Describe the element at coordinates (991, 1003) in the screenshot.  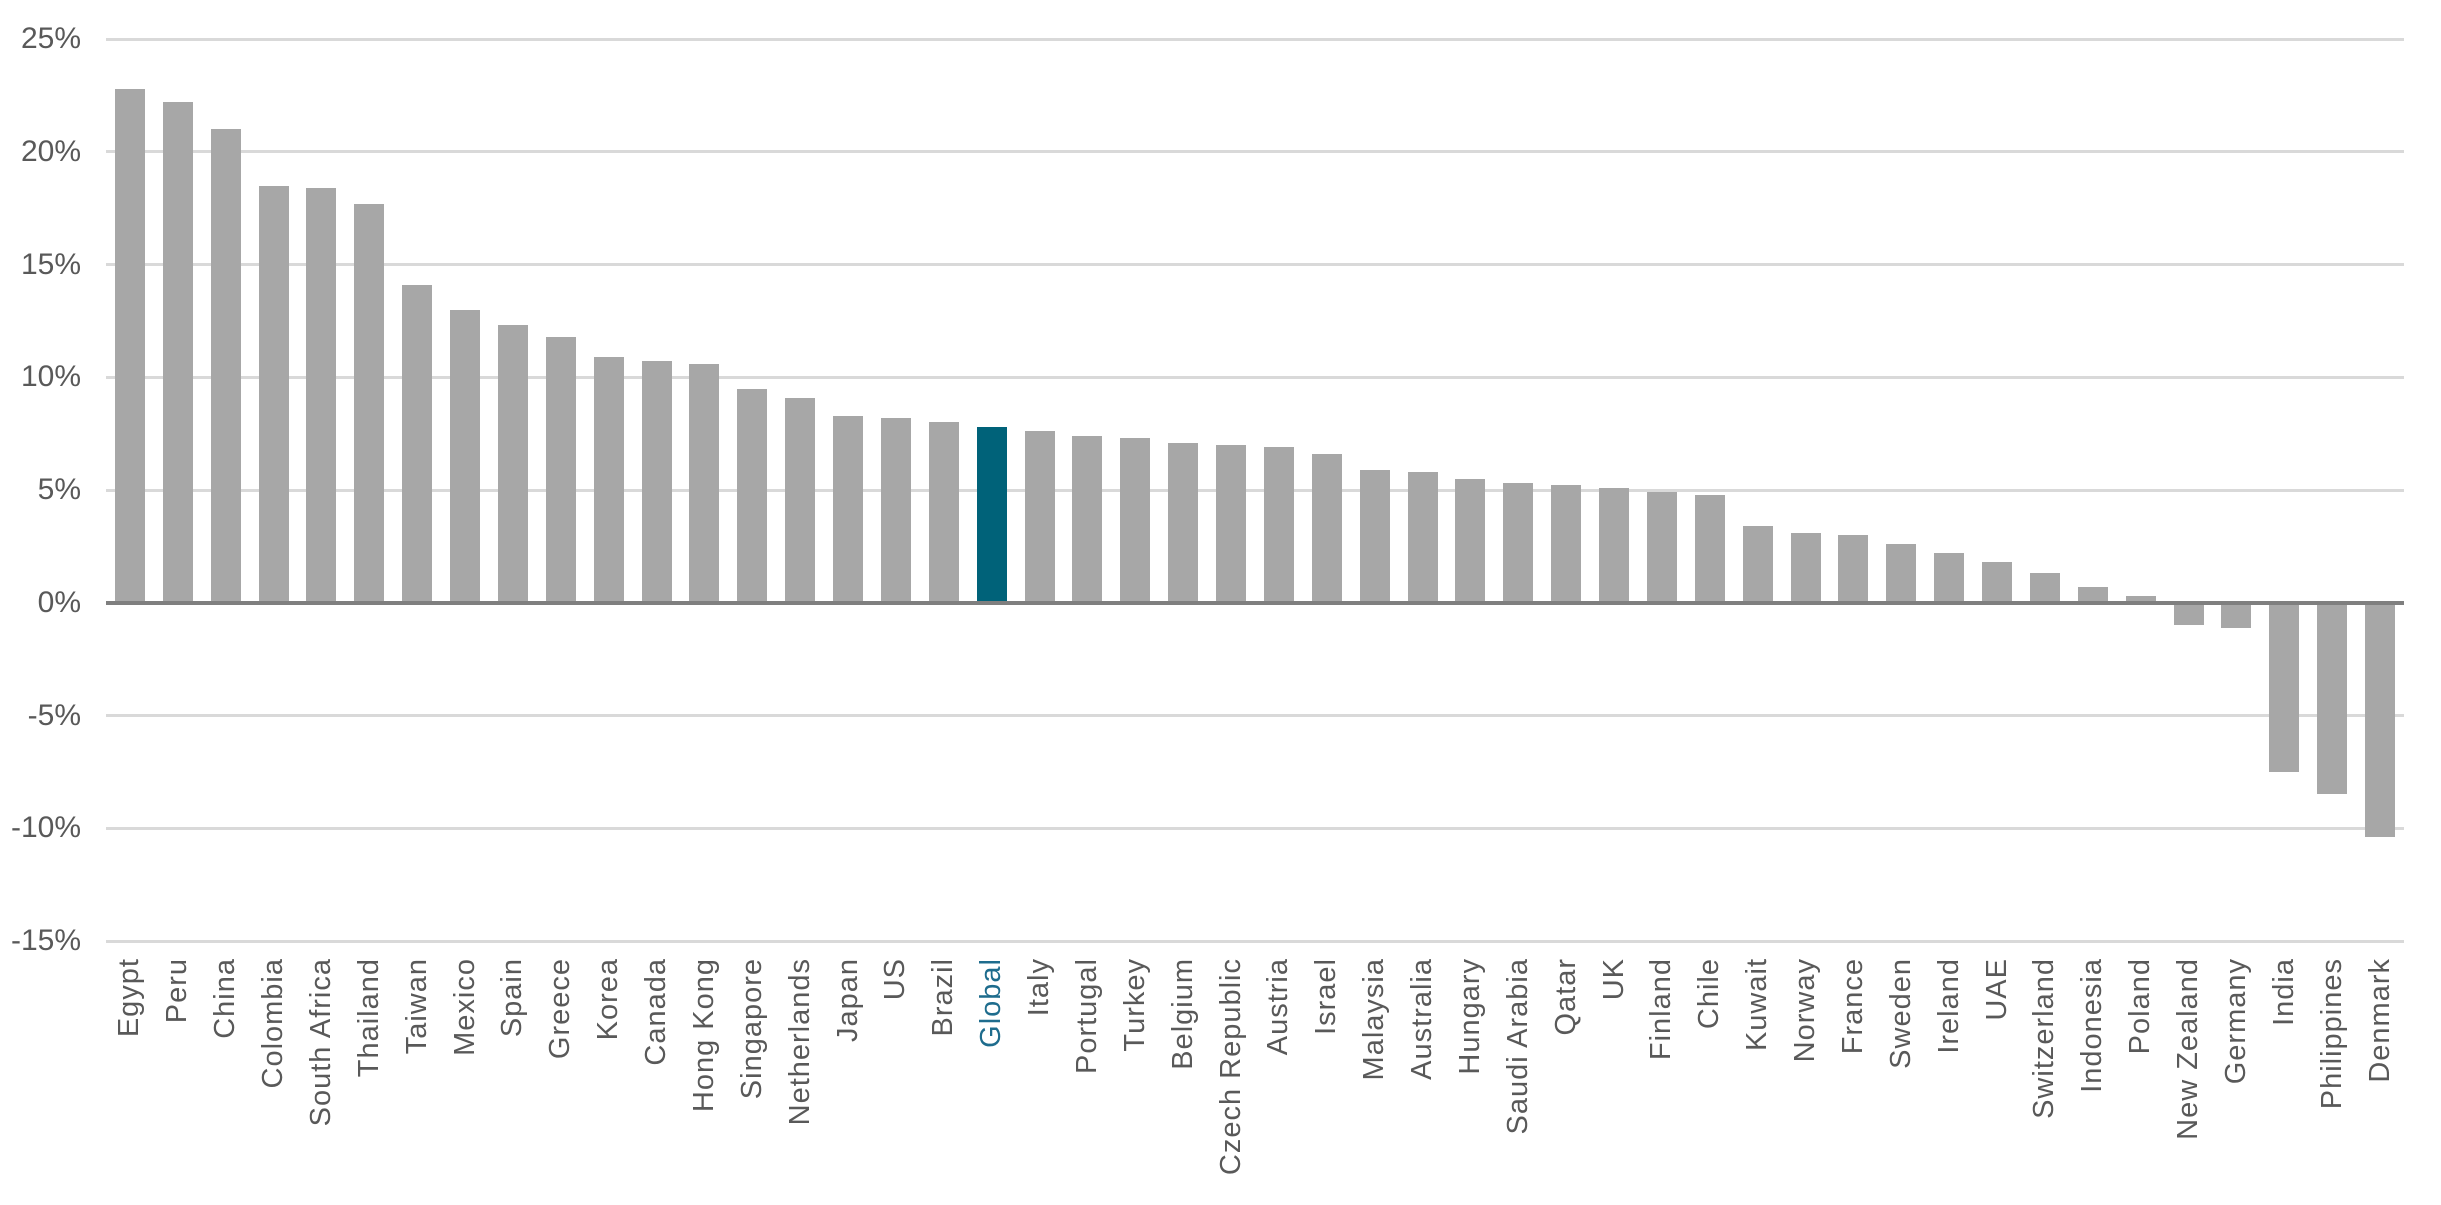
I see `x-axis-label-global: Global` at that location.